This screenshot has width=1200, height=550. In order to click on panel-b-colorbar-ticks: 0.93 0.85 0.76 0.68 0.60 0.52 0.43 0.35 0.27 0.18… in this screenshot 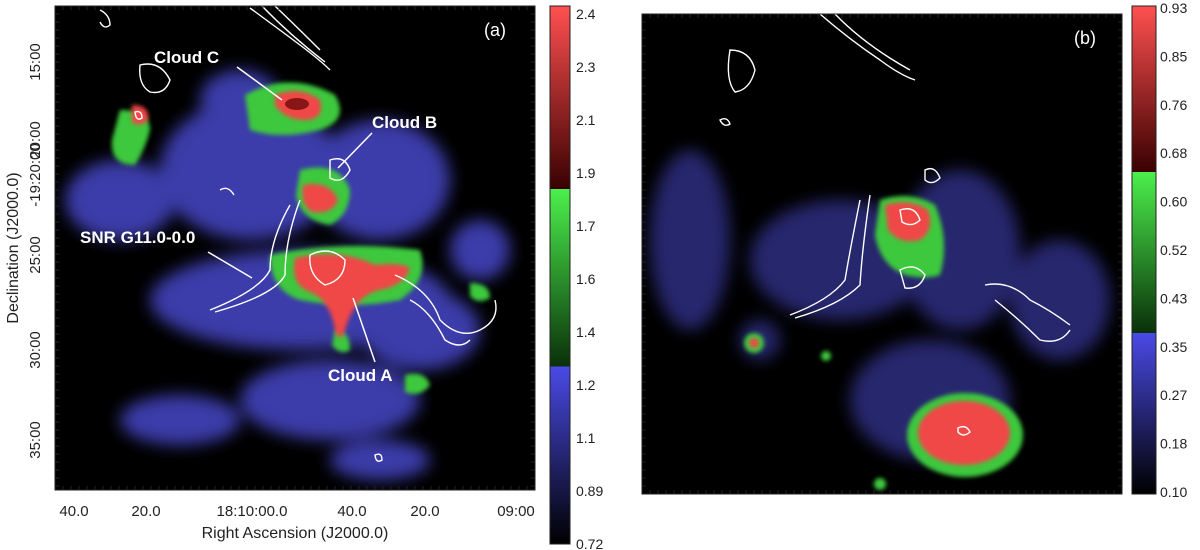, I will do `click(1173, 250)`.